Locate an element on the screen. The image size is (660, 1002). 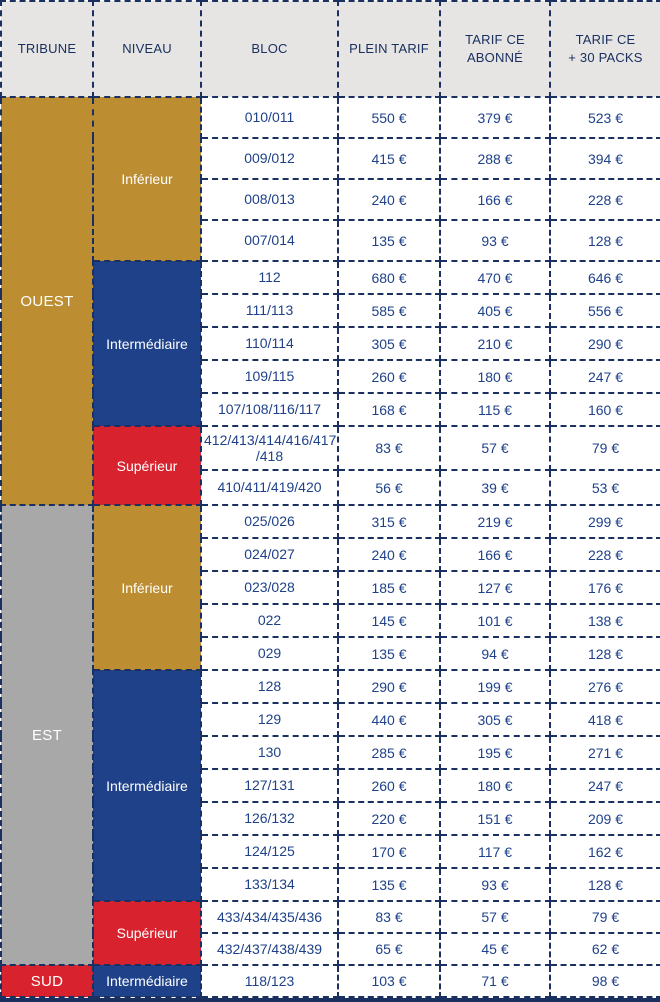
niveau-cell-inferieur: Inférieur is located at coordinates (147, 179).